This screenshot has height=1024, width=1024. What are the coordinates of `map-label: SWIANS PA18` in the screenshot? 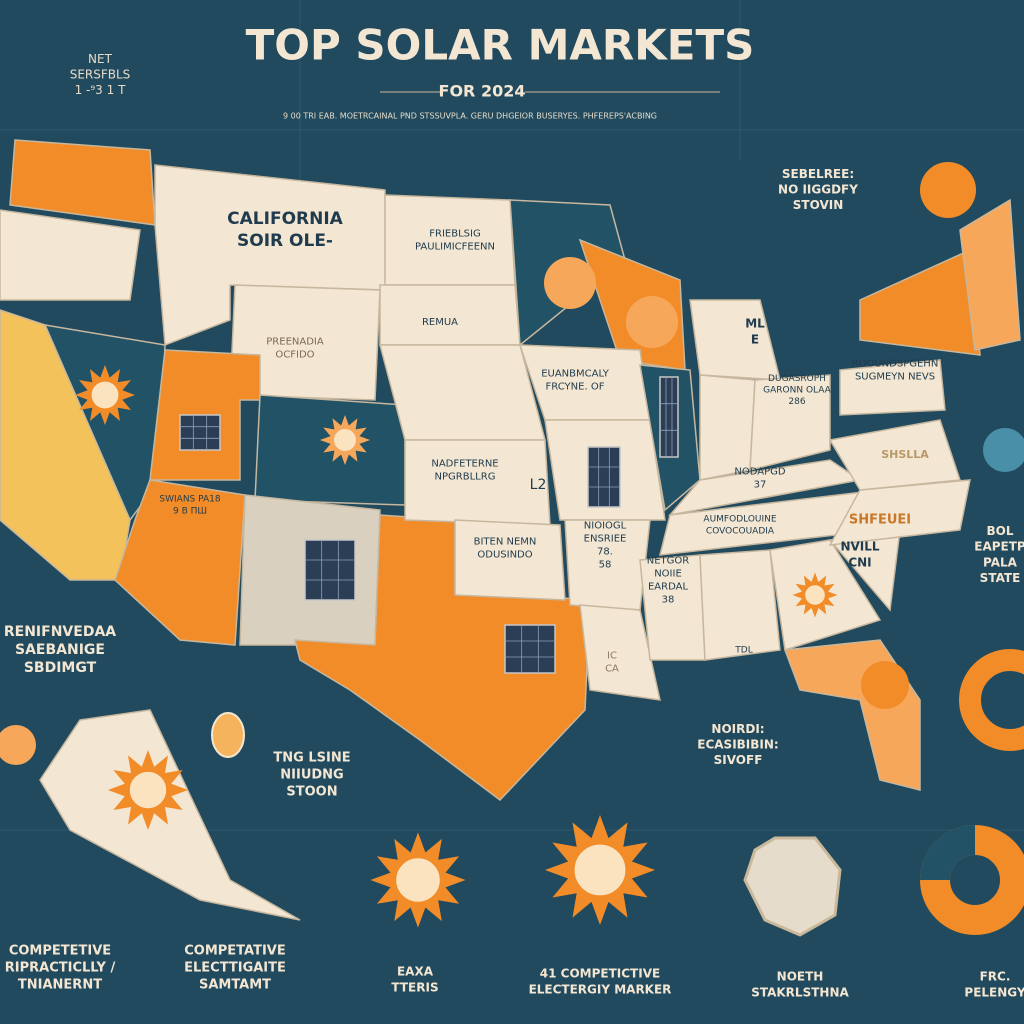 It's located at (189, 500).